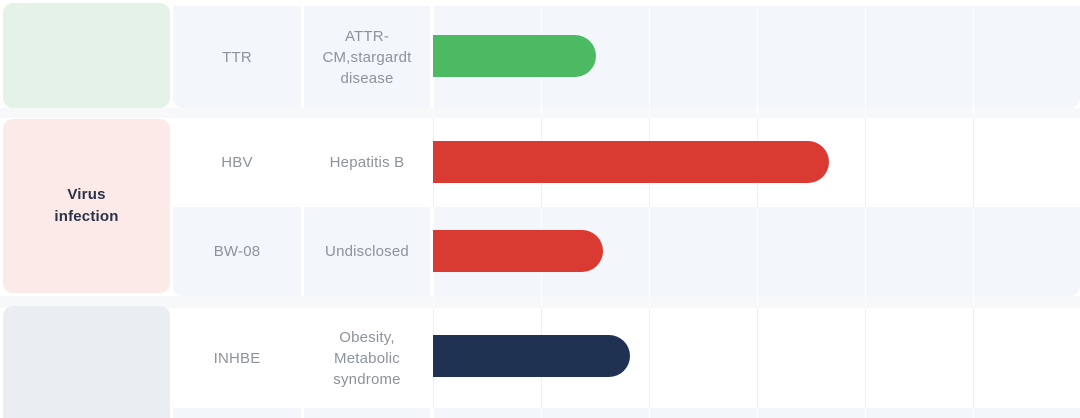  I want to click on cropped-indication-cell, so click(367, 413).